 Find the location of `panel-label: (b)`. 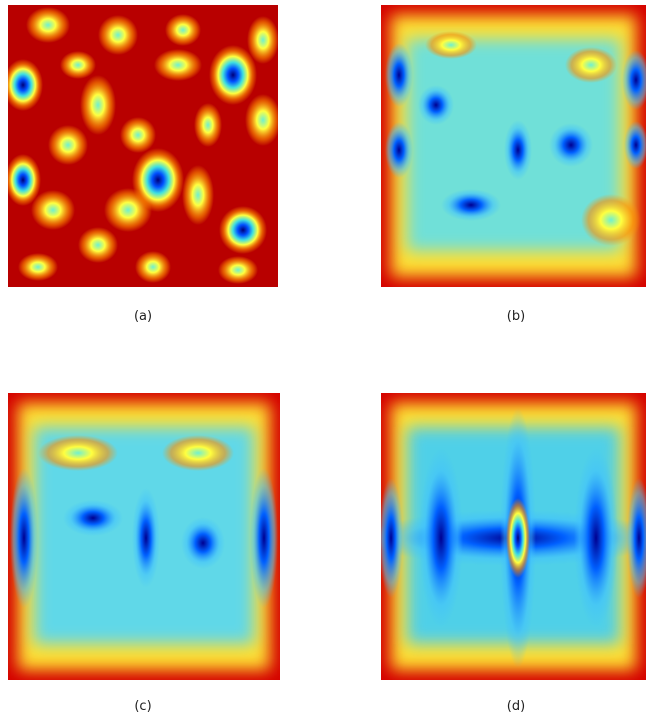

panel-label: (b) is located at coordinates (516, 316).